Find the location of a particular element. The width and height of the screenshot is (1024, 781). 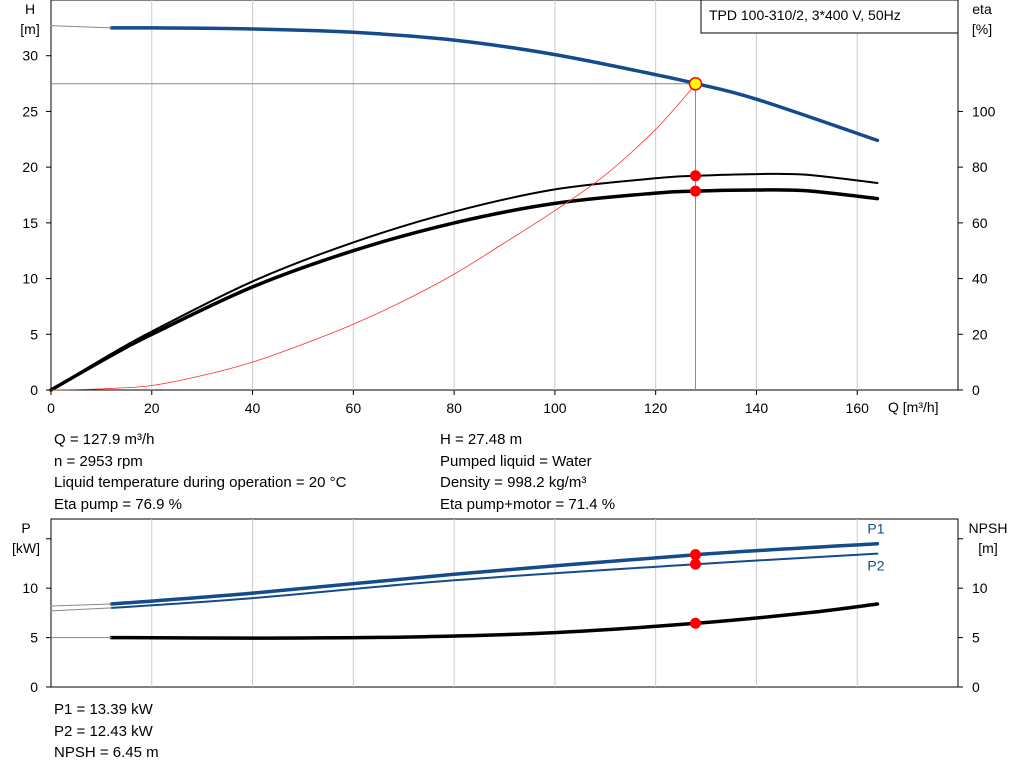

p1-curve-extension is located at coordinates (81, 605).